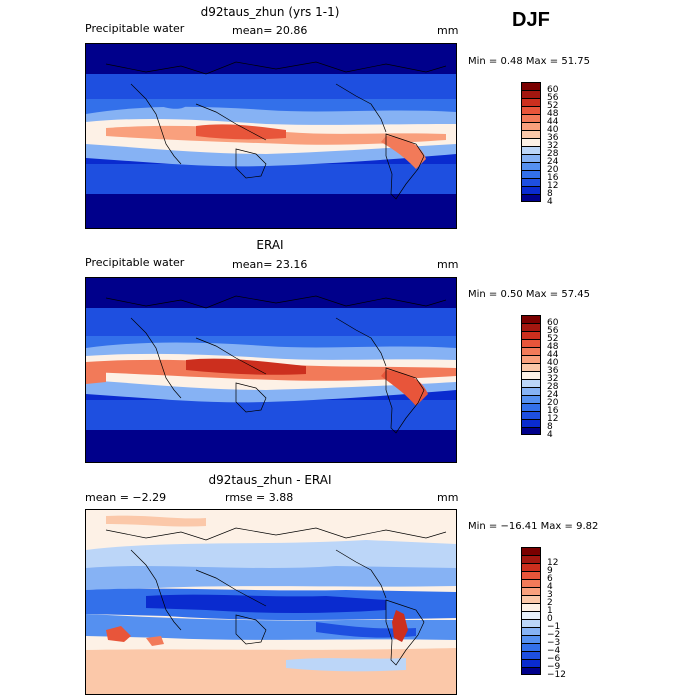  What do you see at coordinates (259, 497) in the screenshot?
I see `panel-3-rmse-label: rmse = 3.88` at bounding box center [259, 497].